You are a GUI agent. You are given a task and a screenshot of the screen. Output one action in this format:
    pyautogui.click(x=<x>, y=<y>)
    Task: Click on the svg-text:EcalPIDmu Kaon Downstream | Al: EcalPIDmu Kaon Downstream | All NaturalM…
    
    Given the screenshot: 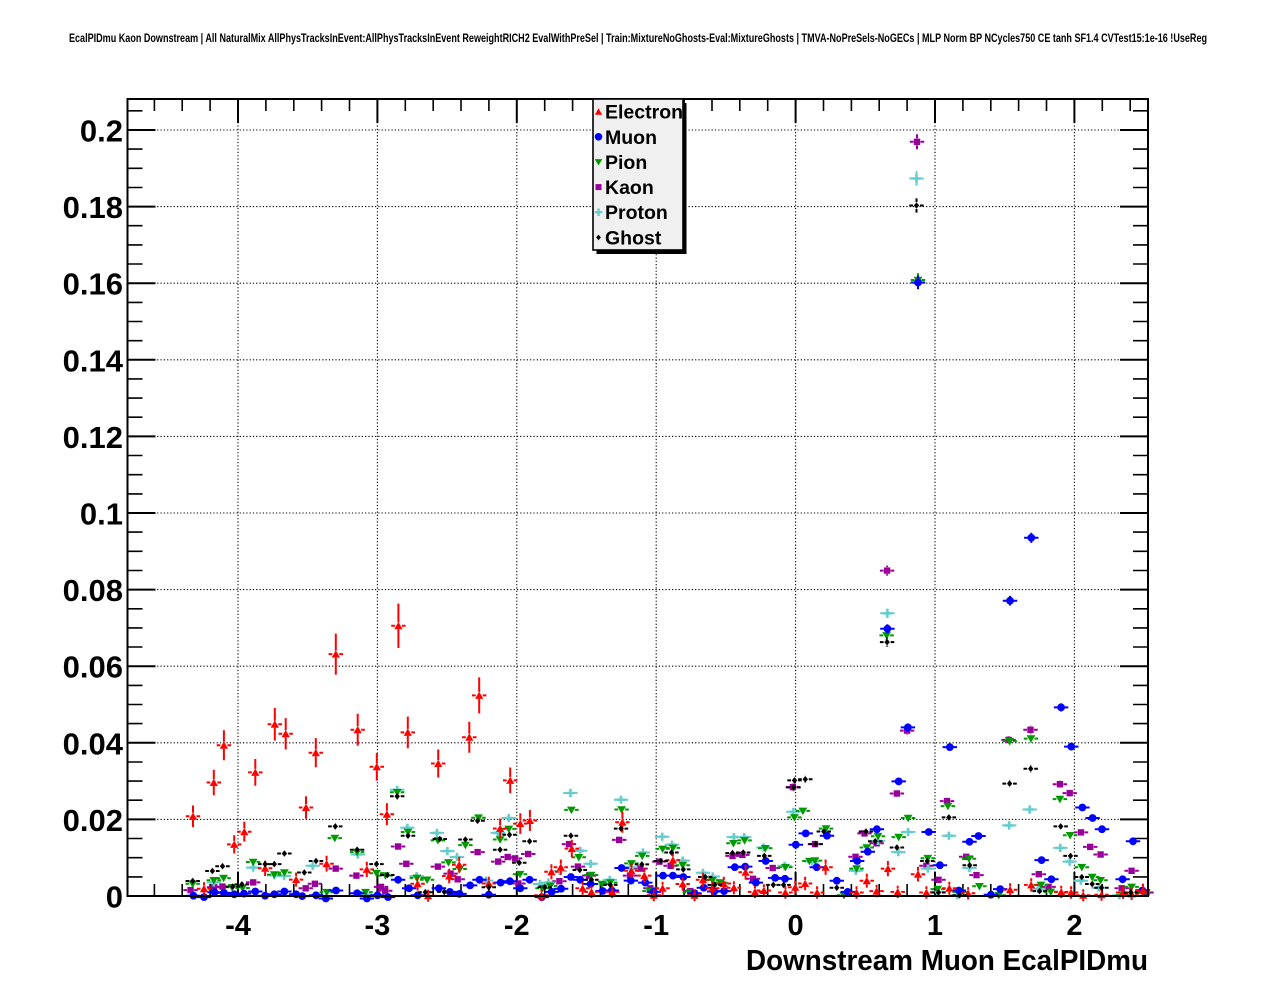 What is the action you would take?
    pyautogui.click(x=638, y=38)
    